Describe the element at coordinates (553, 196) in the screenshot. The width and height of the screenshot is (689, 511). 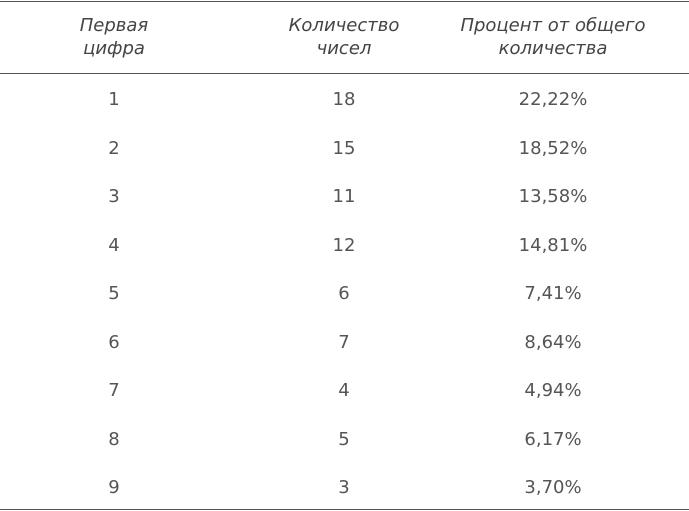
I see `table-cell: 13,58%` at that location.